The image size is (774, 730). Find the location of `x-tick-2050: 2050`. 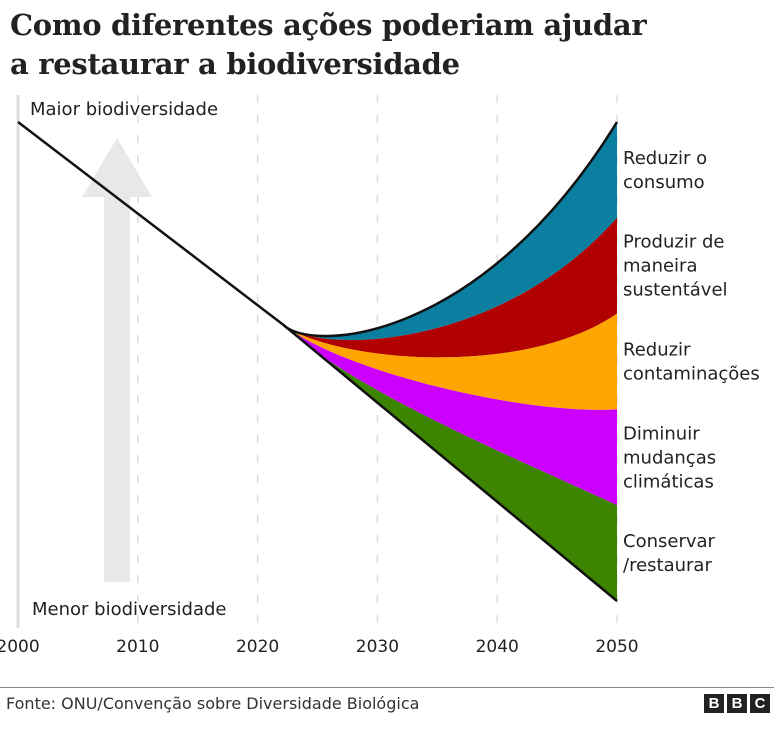

x-tick-2050: 2050 is located at coordinates (616, 647).